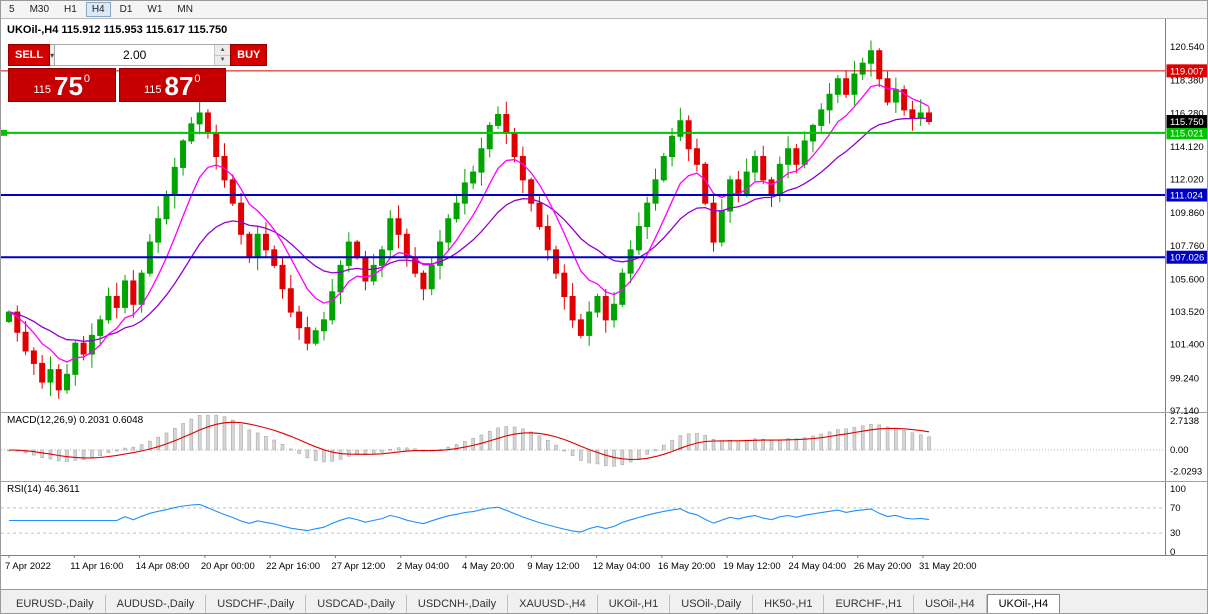 Image resolution: width=1208 pixels, height=614 pixels. What do you see at coordinates (98, 9) in the screenshot?
I see `timeframe-button-h4: H4` at bounding box center [98, 9].